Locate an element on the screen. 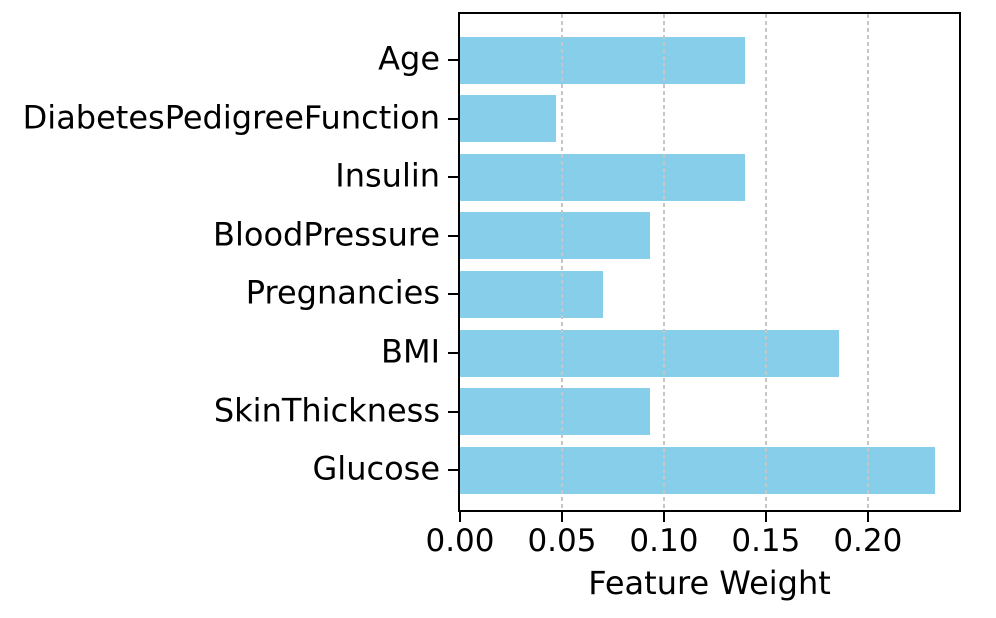 The image size is (996, 618). bar-pregnancies is located at coordinates (531, 294).